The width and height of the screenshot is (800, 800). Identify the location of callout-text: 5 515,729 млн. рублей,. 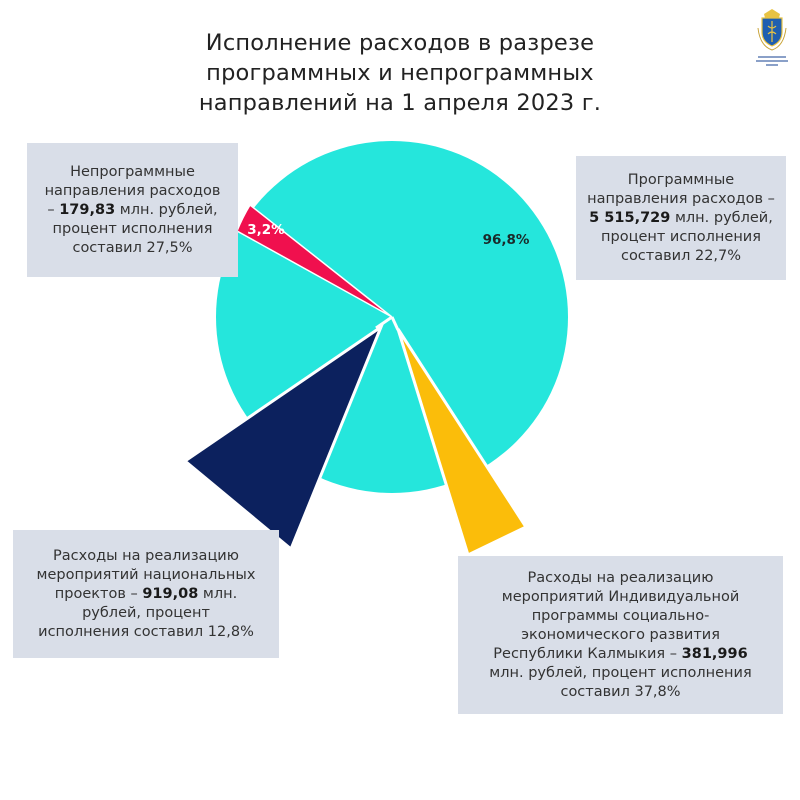
(681, 217).